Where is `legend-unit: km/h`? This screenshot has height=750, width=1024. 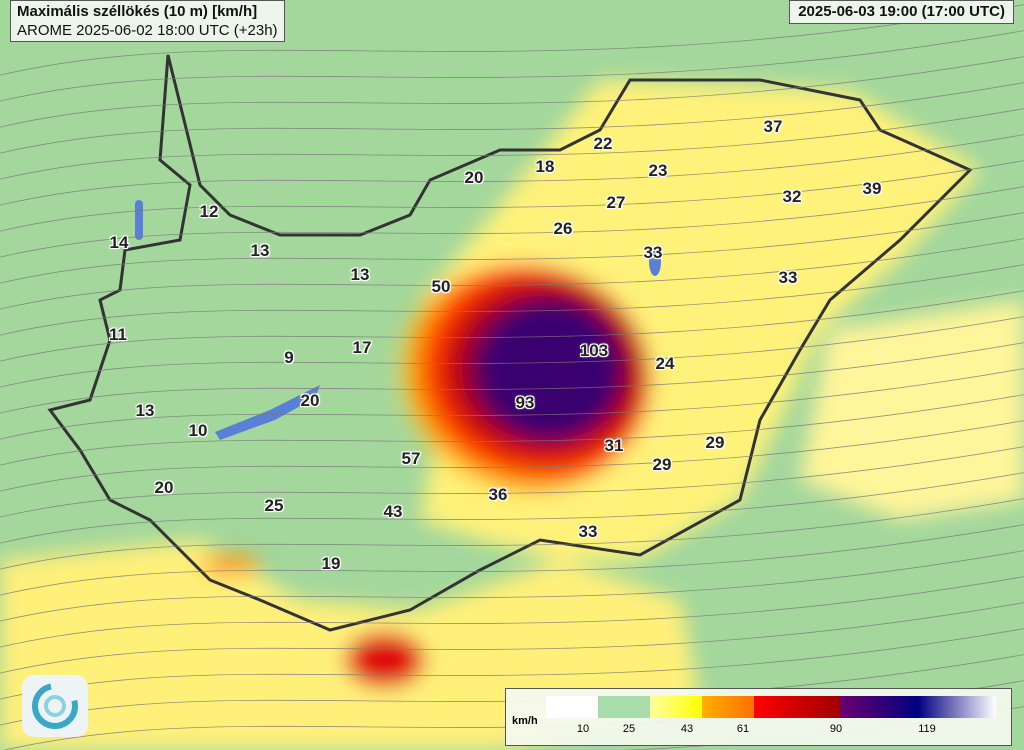
legend-unit: km/h is located at coordinates (525, 721).